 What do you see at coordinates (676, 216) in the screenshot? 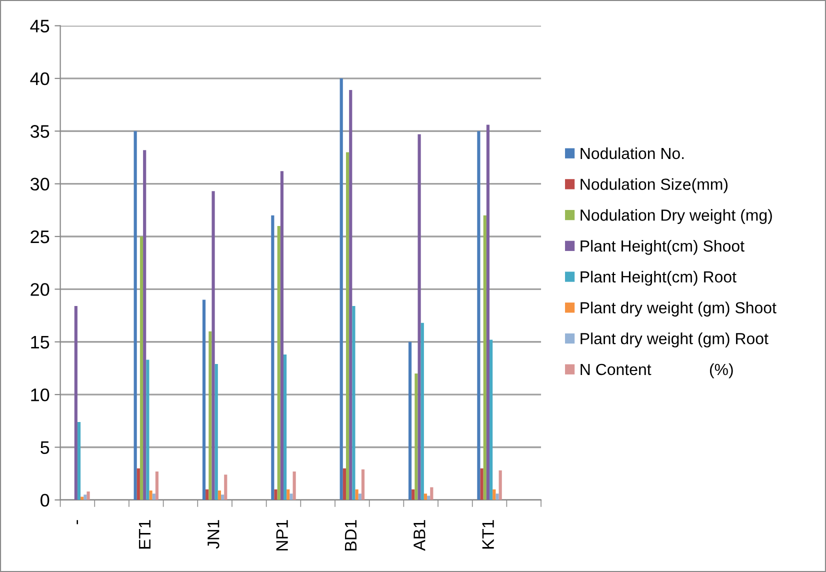
I see `legend-label: Nodulation Dry weight (mg)` at bounding box center [676, 216].